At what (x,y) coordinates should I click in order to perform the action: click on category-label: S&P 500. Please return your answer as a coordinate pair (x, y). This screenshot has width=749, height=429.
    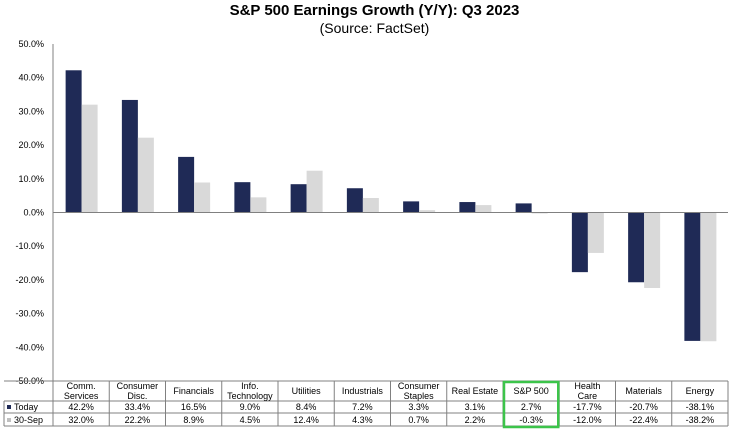
    Looking at the image, I should click on (530, 391).